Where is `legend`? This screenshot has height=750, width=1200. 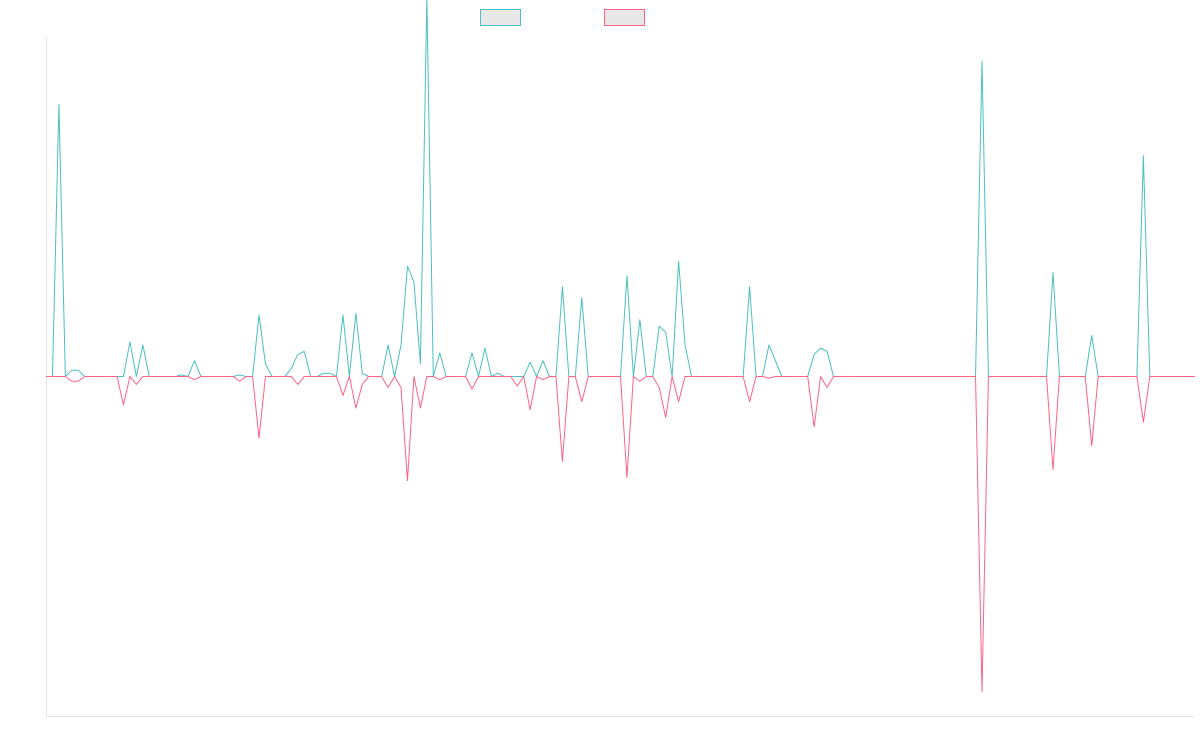
legend is located at coordinates (562, 17).